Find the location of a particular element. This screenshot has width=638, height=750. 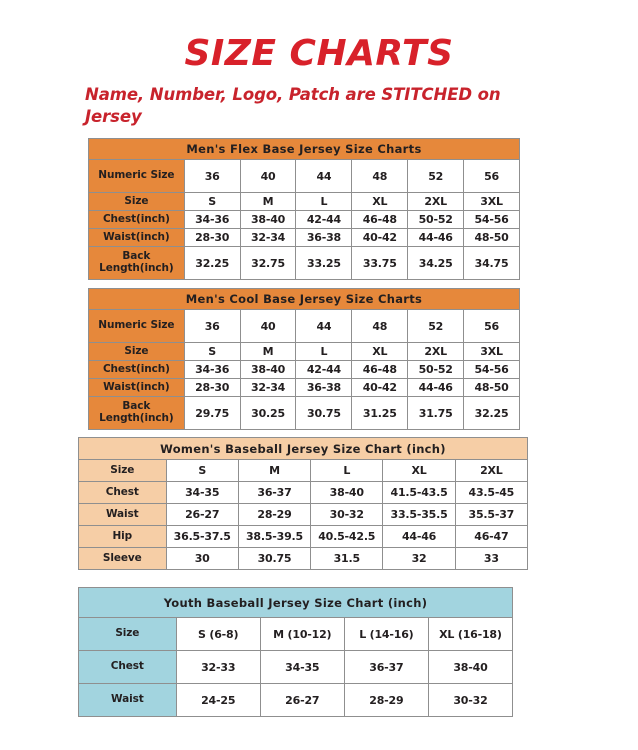

cell: 31.25 is located at coordinates (380, 413).